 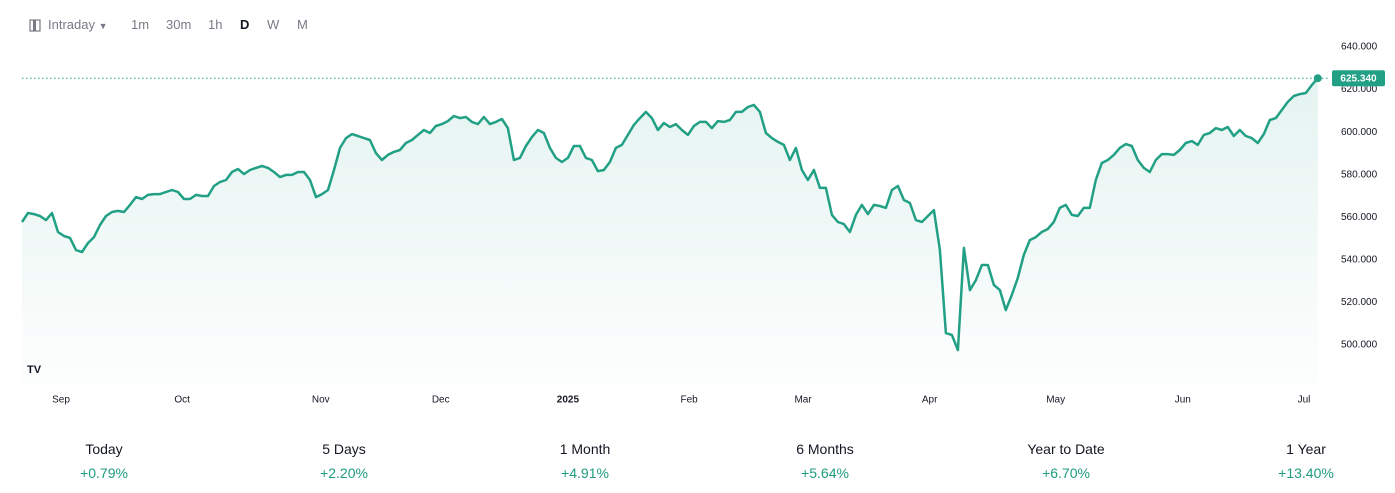 What do you see at coordinates (182, 400) in the screenshot?
I see `x-tick-label: Oct` at bounding box center [182, 400].